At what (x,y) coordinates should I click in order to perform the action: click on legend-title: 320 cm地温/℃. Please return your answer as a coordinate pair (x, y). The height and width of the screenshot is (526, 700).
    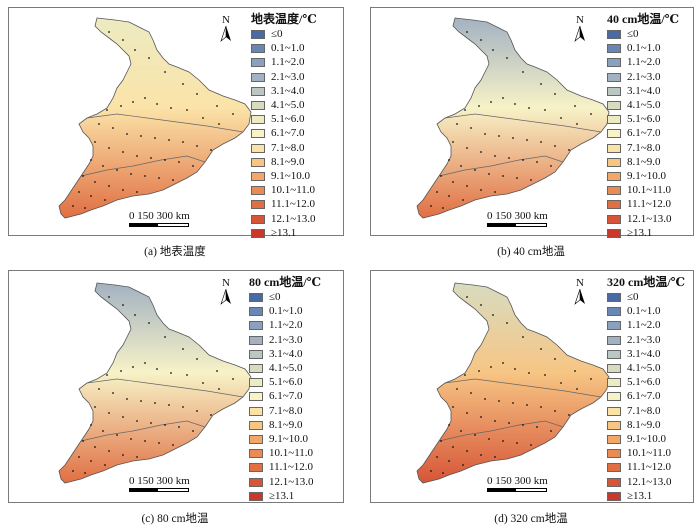
    Looking at the image, I should click on (646, 282).